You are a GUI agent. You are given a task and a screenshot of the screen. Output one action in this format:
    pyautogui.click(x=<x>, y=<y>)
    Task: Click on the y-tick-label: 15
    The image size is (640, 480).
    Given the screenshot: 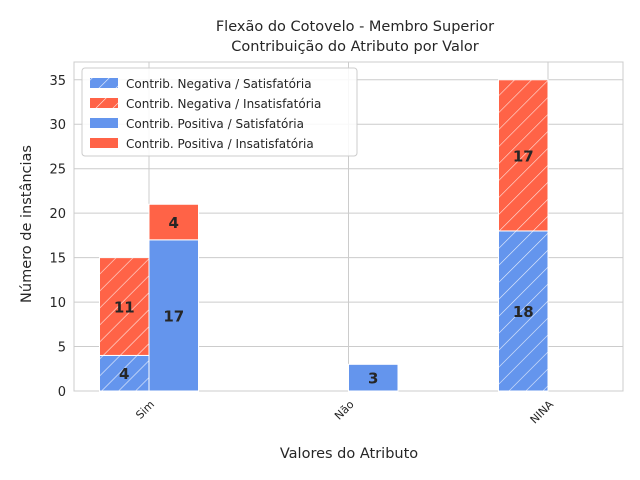 What is the action you would take?
    pyautogui.click(x=57, y=259)
    